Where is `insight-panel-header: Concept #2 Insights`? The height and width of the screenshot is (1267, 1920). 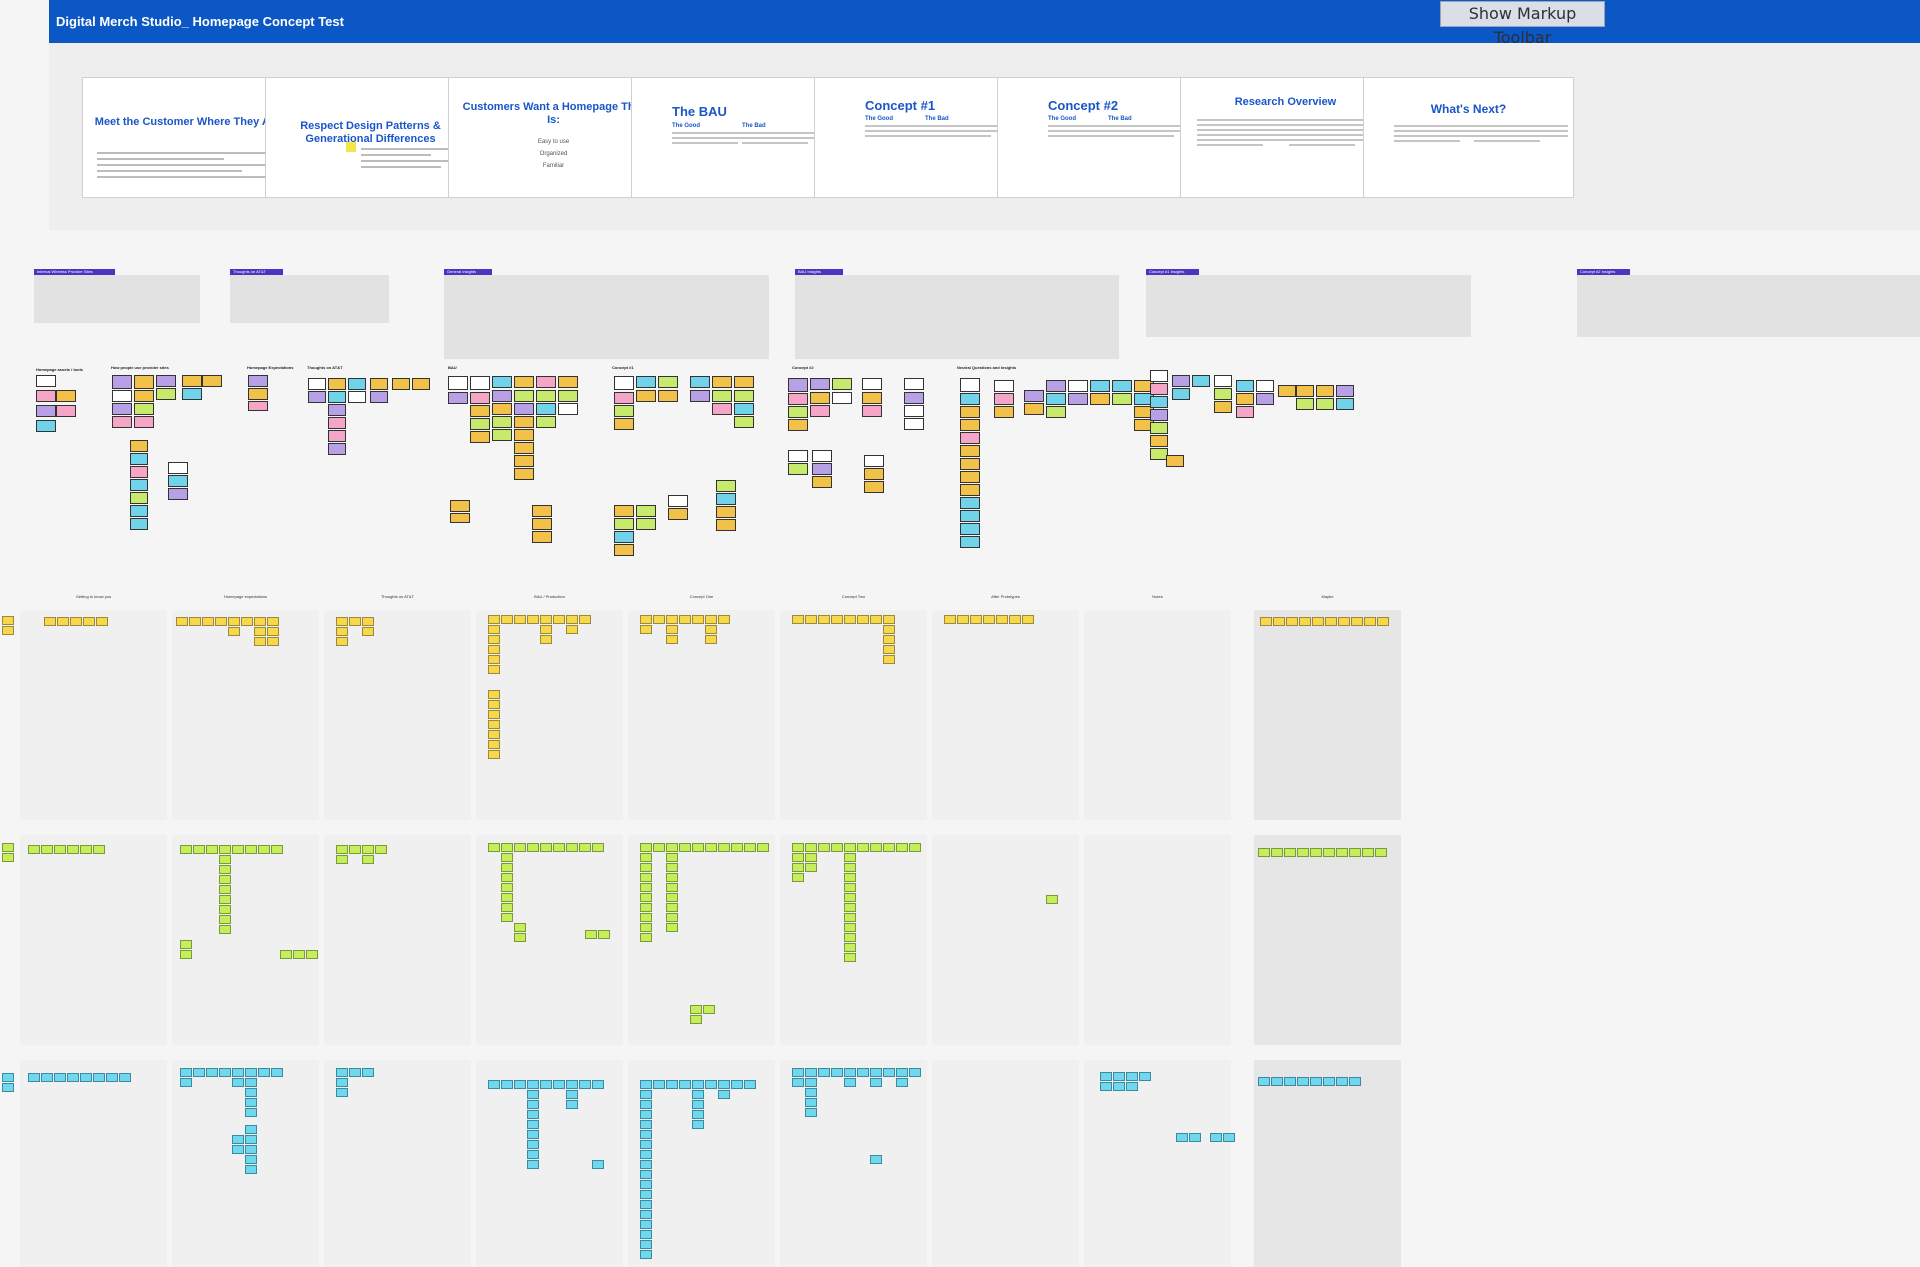
insight-panel-header: Concept #2 Insights is located at coordinates (1603, 272).